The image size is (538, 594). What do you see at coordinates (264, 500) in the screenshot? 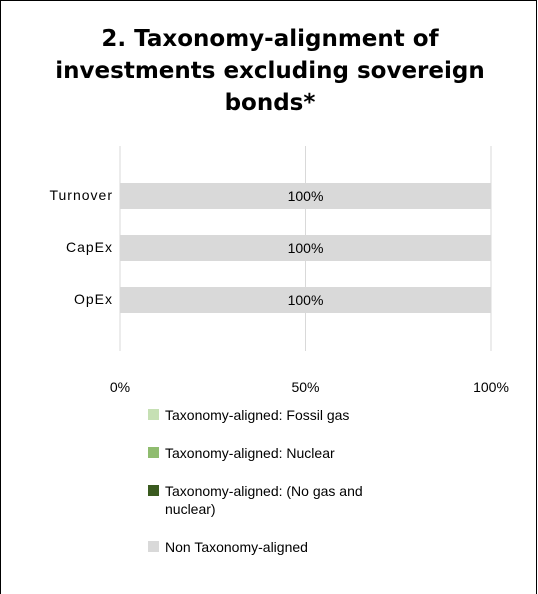
I see `legend-label-2: Taxonomy-aligned: (No gas and nuclear)` at bounding box center [264, 500].